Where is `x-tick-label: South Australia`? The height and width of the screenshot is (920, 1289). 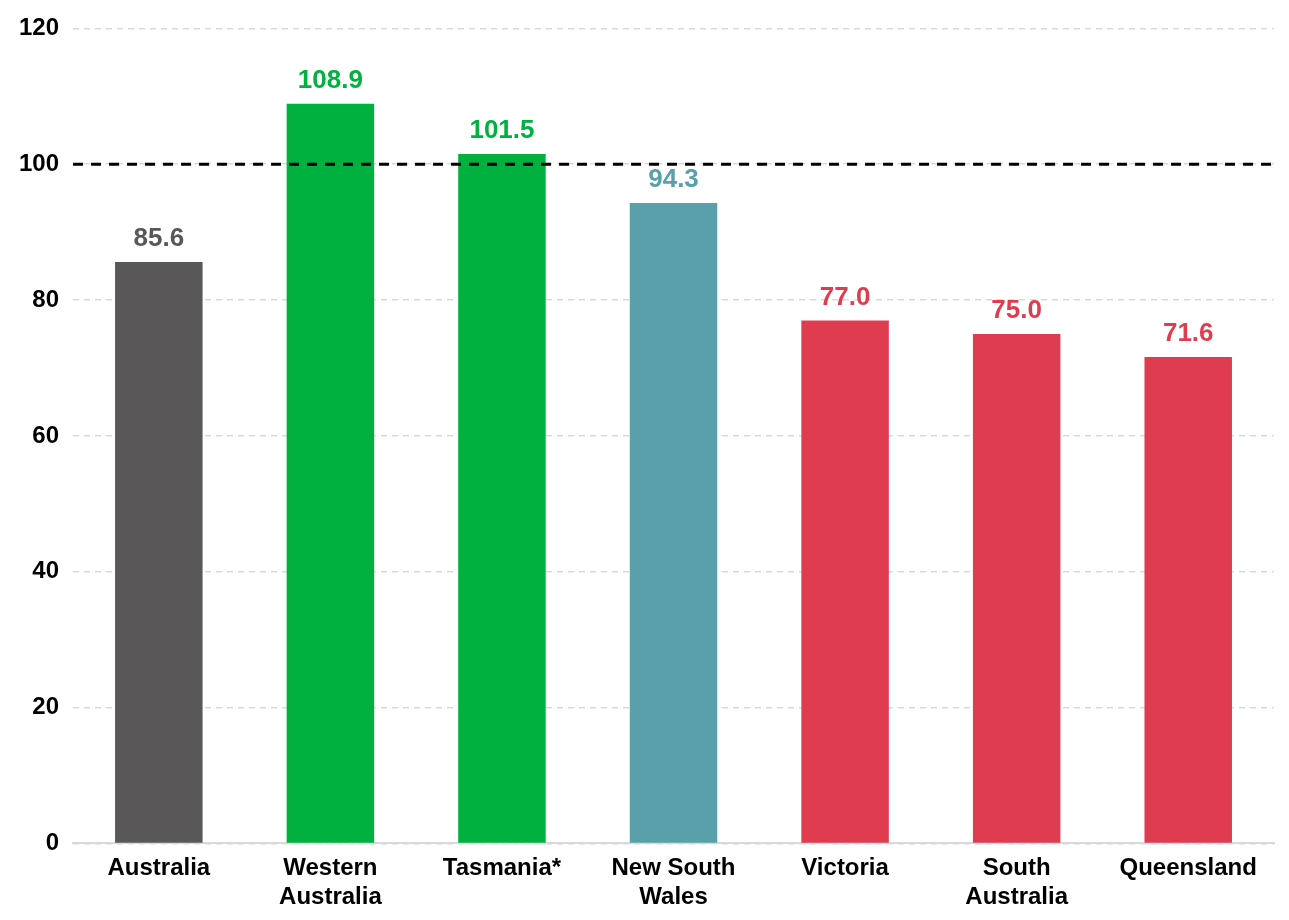 x-tick-label: South Australia is located at coordinates (1017, 881).